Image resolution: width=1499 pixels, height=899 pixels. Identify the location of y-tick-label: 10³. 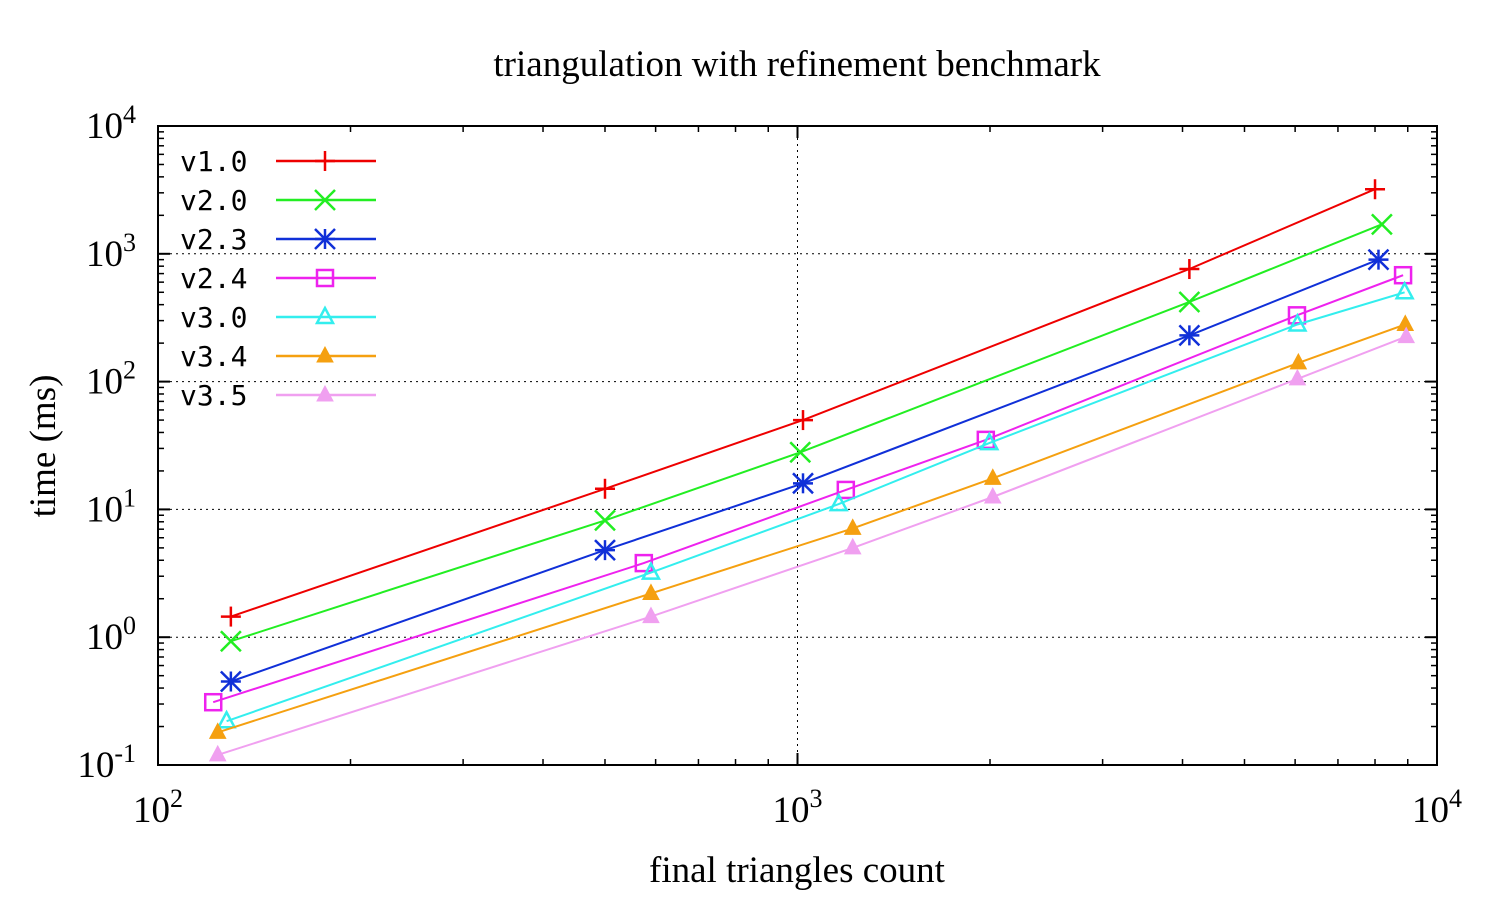
(111, 251).